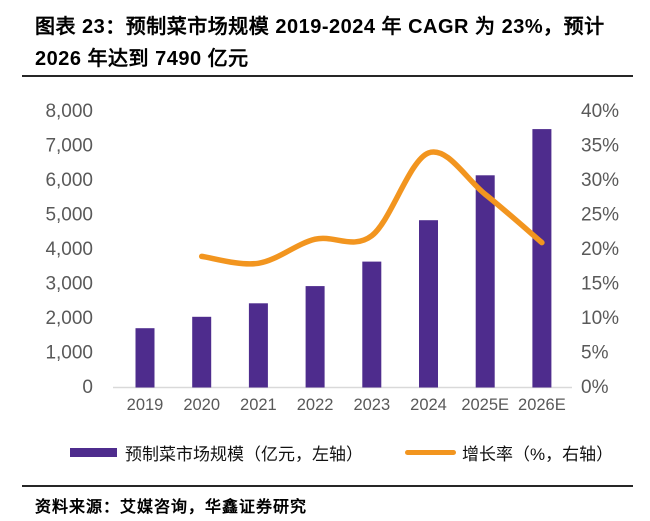 The image size is (650, 521). I want to click on legend-bar-label: 预制菜市场规模（亿元，左轴）, so click(244, 454).